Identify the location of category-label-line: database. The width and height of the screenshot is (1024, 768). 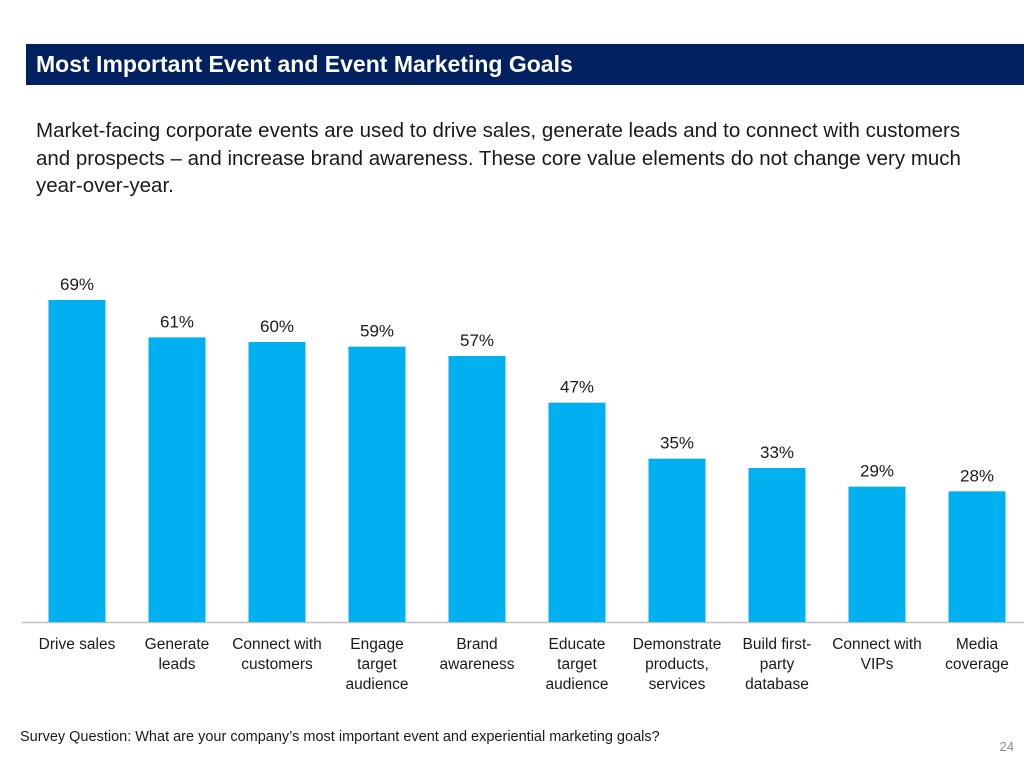
(777, 684).